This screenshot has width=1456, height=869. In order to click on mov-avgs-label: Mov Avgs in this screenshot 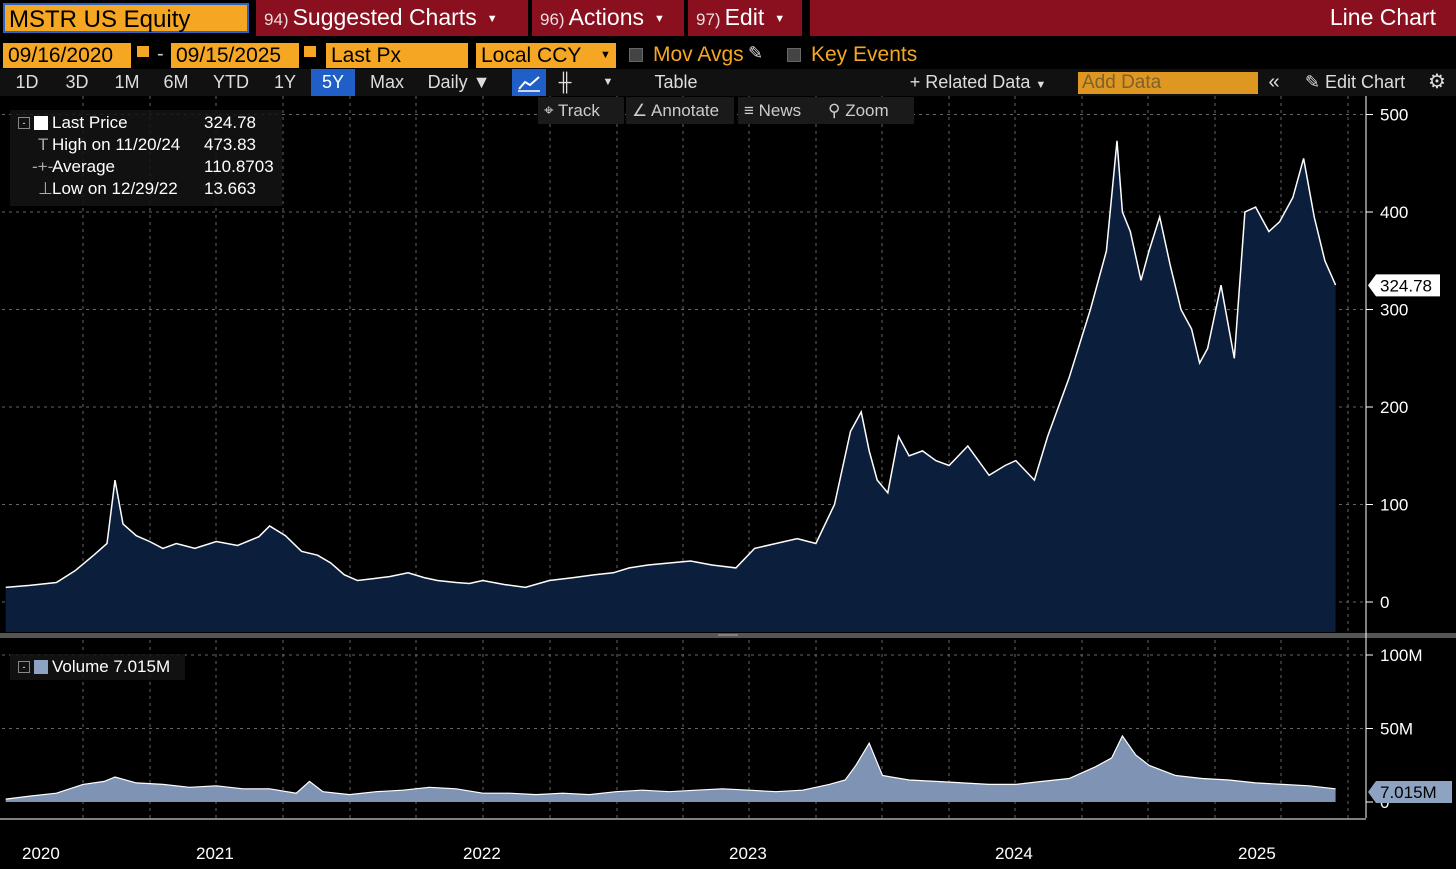, I will do `click(698, 54)`.